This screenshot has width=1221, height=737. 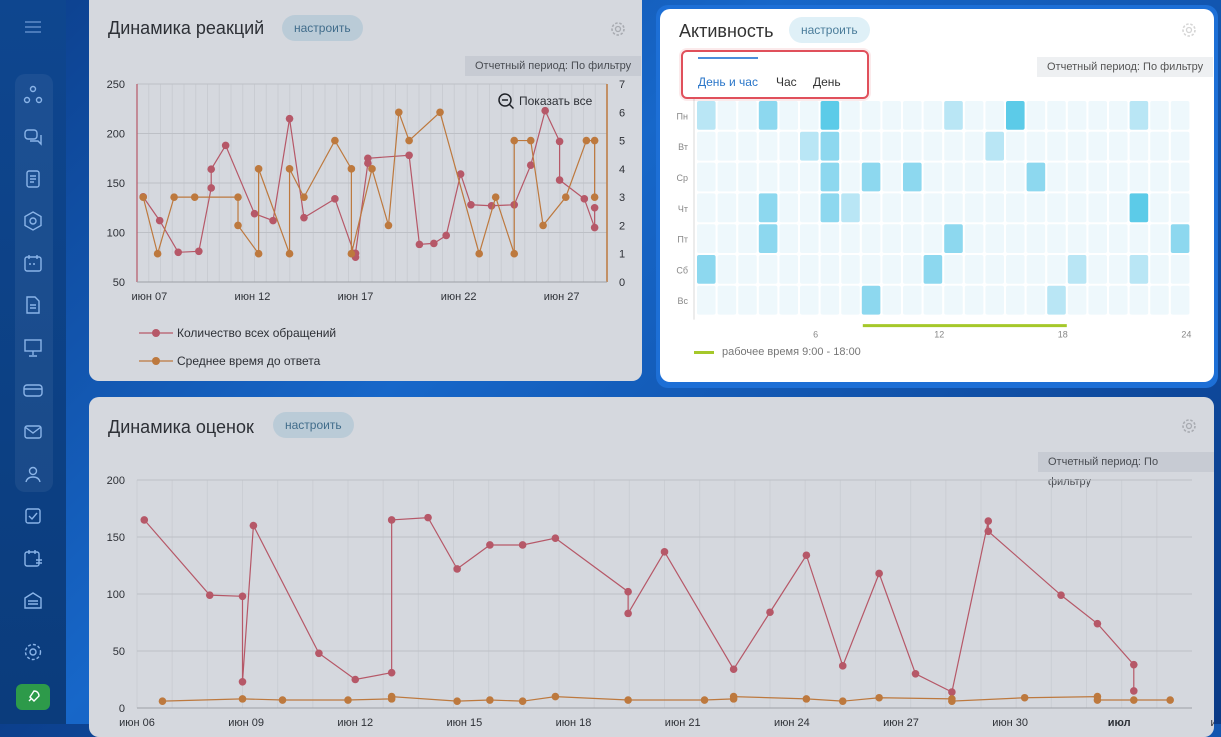 What do you see at coordinates (33, 516) in the screenshot?
I see `task-icon` at bounding box center [33, 516].